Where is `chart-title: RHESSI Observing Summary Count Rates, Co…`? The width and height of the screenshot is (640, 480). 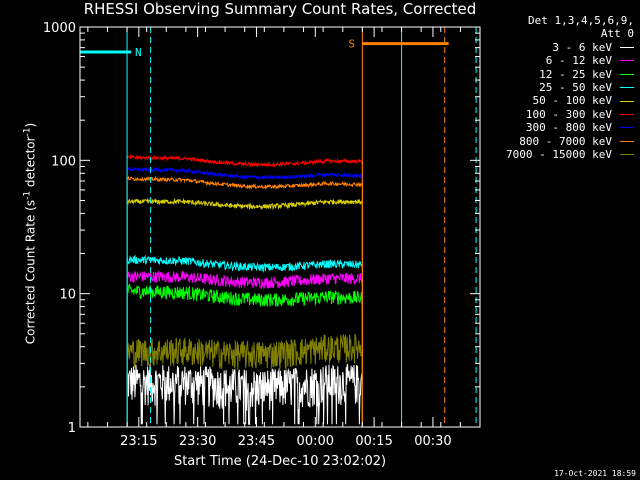 chart-title: RHESSI Observing Summary Count Rates, Co… is located at coordinates (280, 9).